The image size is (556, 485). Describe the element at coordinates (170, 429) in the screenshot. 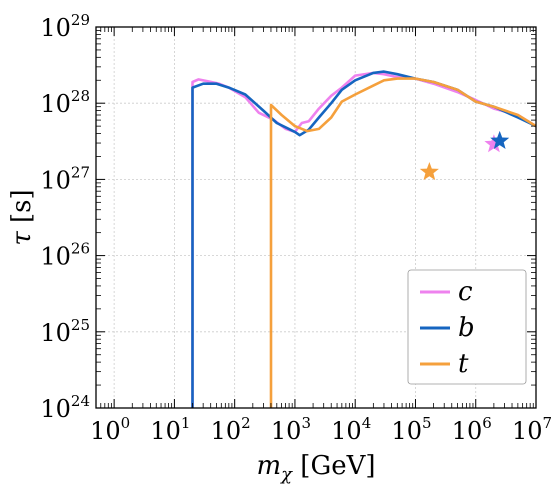

I see `x-tick-label: 10¹` at that location.